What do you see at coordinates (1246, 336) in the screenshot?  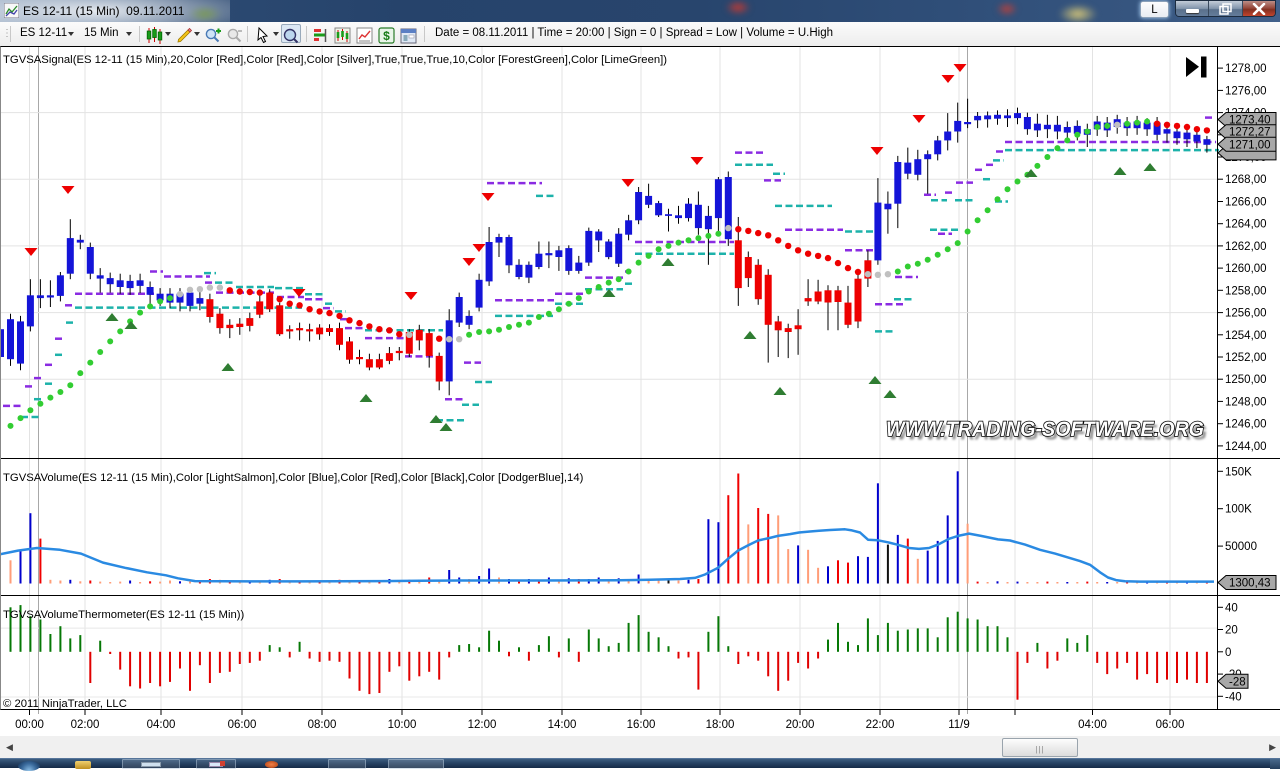 I see `svg-text: 1254,00` at bounding box center [1246, 336].